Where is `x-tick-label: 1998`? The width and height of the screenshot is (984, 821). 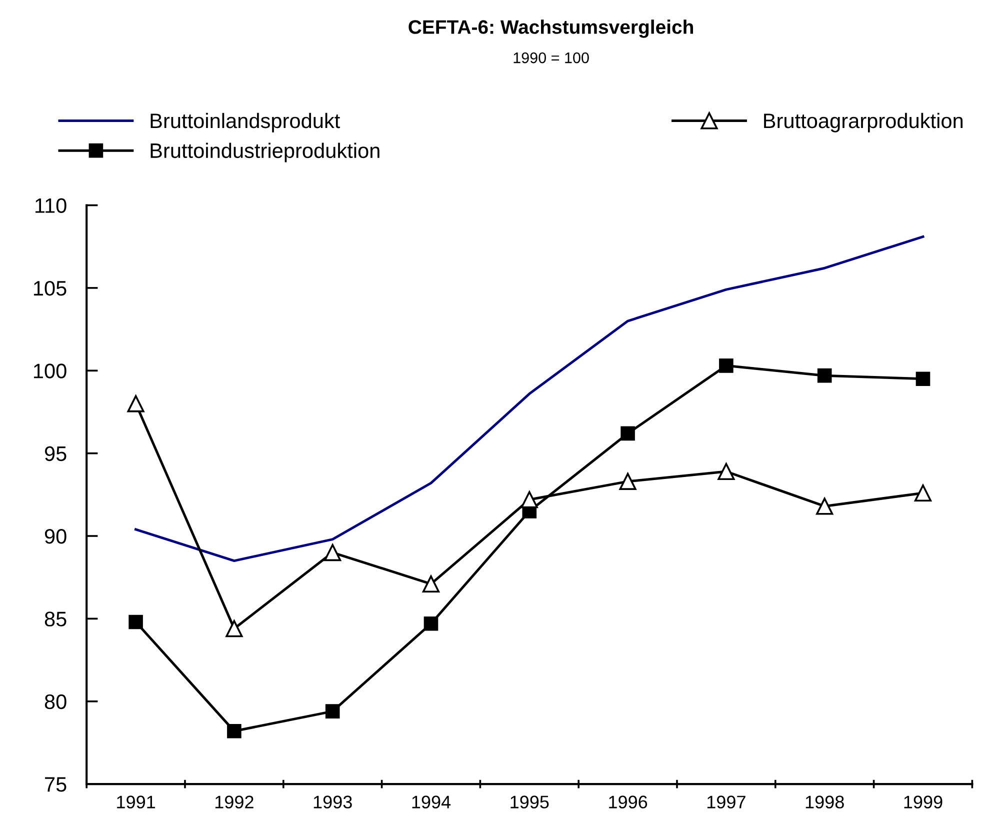
x-tick-label: 1998 is located at coordinates (825, 802).